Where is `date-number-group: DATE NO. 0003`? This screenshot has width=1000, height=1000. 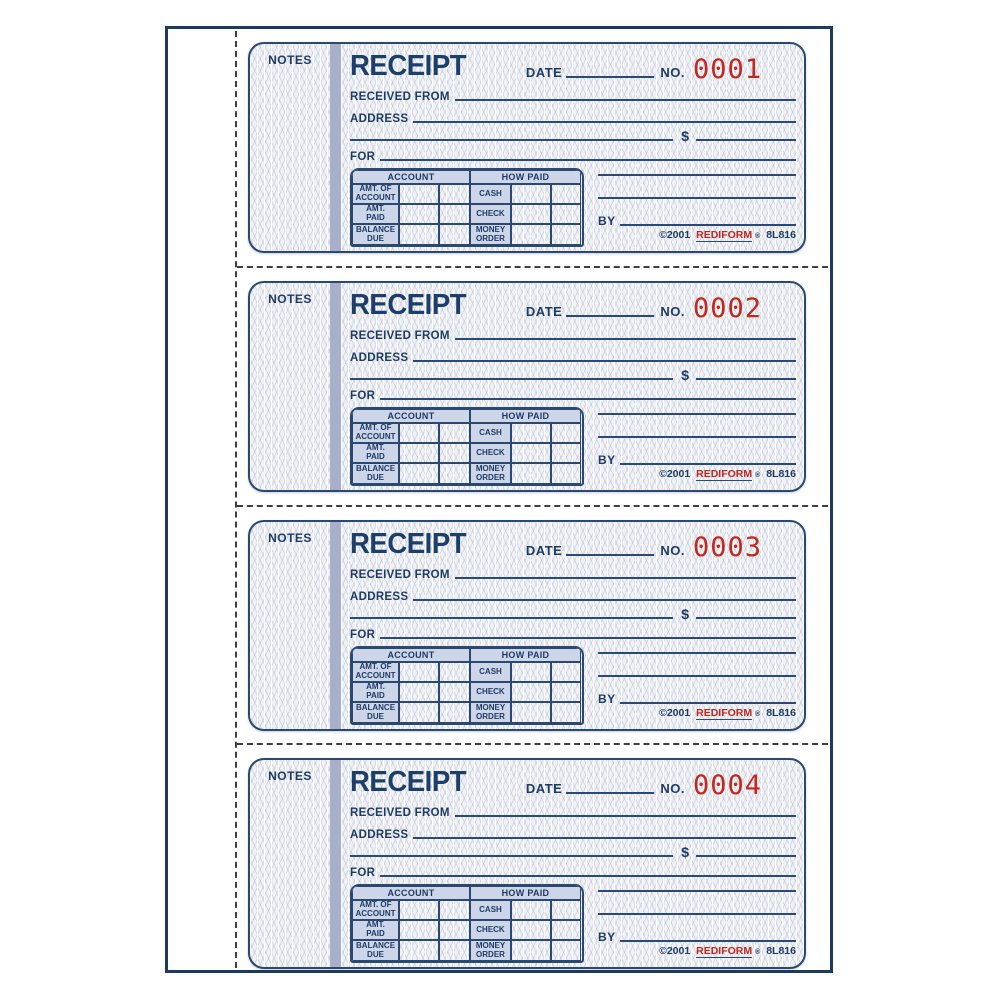 date-number-group: DATE NO. 0003 is located at coordinates (644, 547).